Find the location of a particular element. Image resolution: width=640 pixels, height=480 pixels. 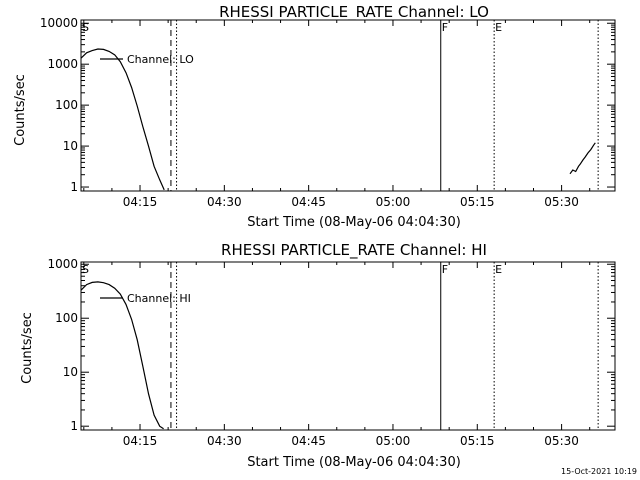

footer-timestamp: 15-Oct-2021 10:19 is located at coordinates (599, 471).